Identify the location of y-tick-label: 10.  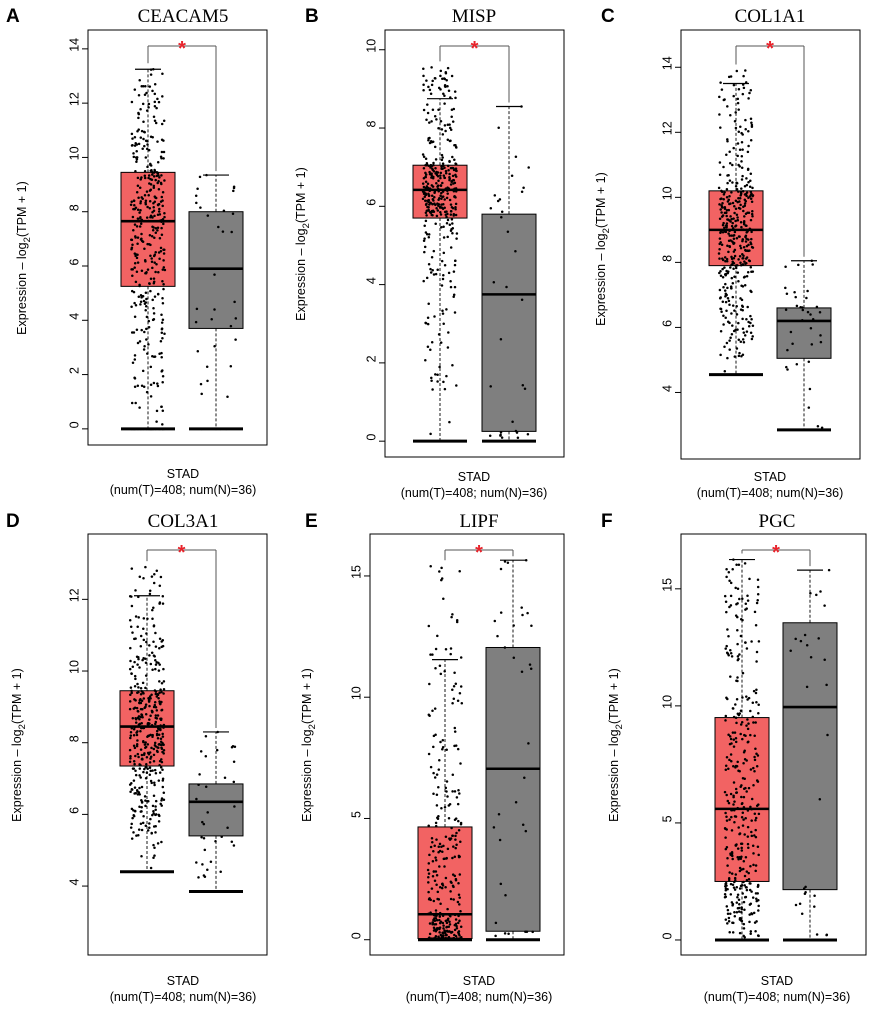
(75, 153).